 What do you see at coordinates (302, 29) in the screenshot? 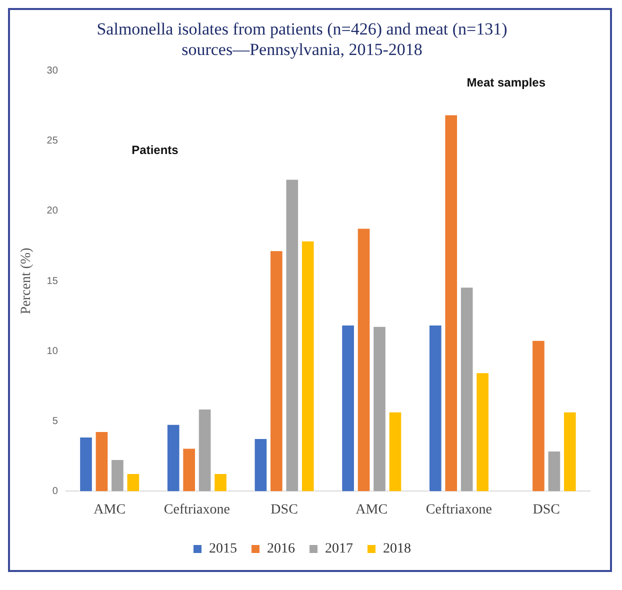
I see `text: Salmonella isolates from patients (n=426) and meat (n=131)` at bounding box center [302, 29].